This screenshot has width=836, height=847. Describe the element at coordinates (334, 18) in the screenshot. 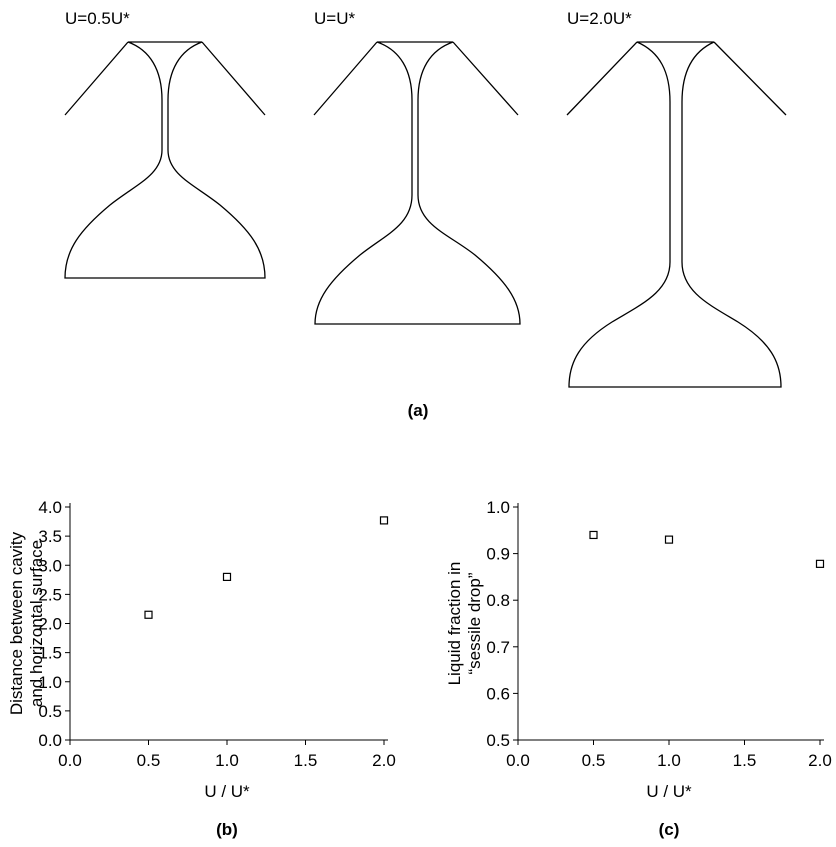

I see `panel-label: U=U*` at that location.